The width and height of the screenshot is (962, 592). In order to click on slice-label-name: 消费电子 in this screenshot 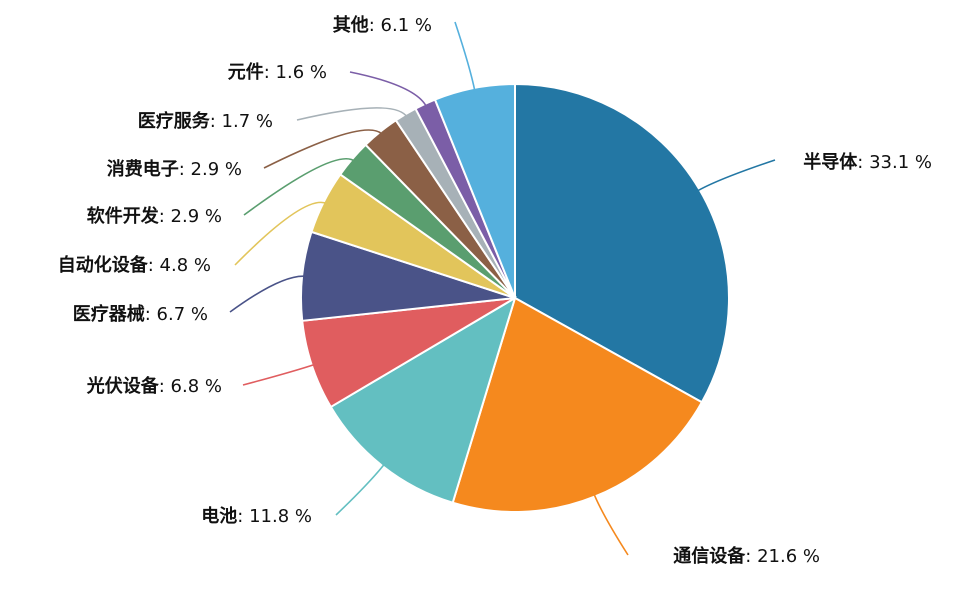, I will do `click(143, 169)`.